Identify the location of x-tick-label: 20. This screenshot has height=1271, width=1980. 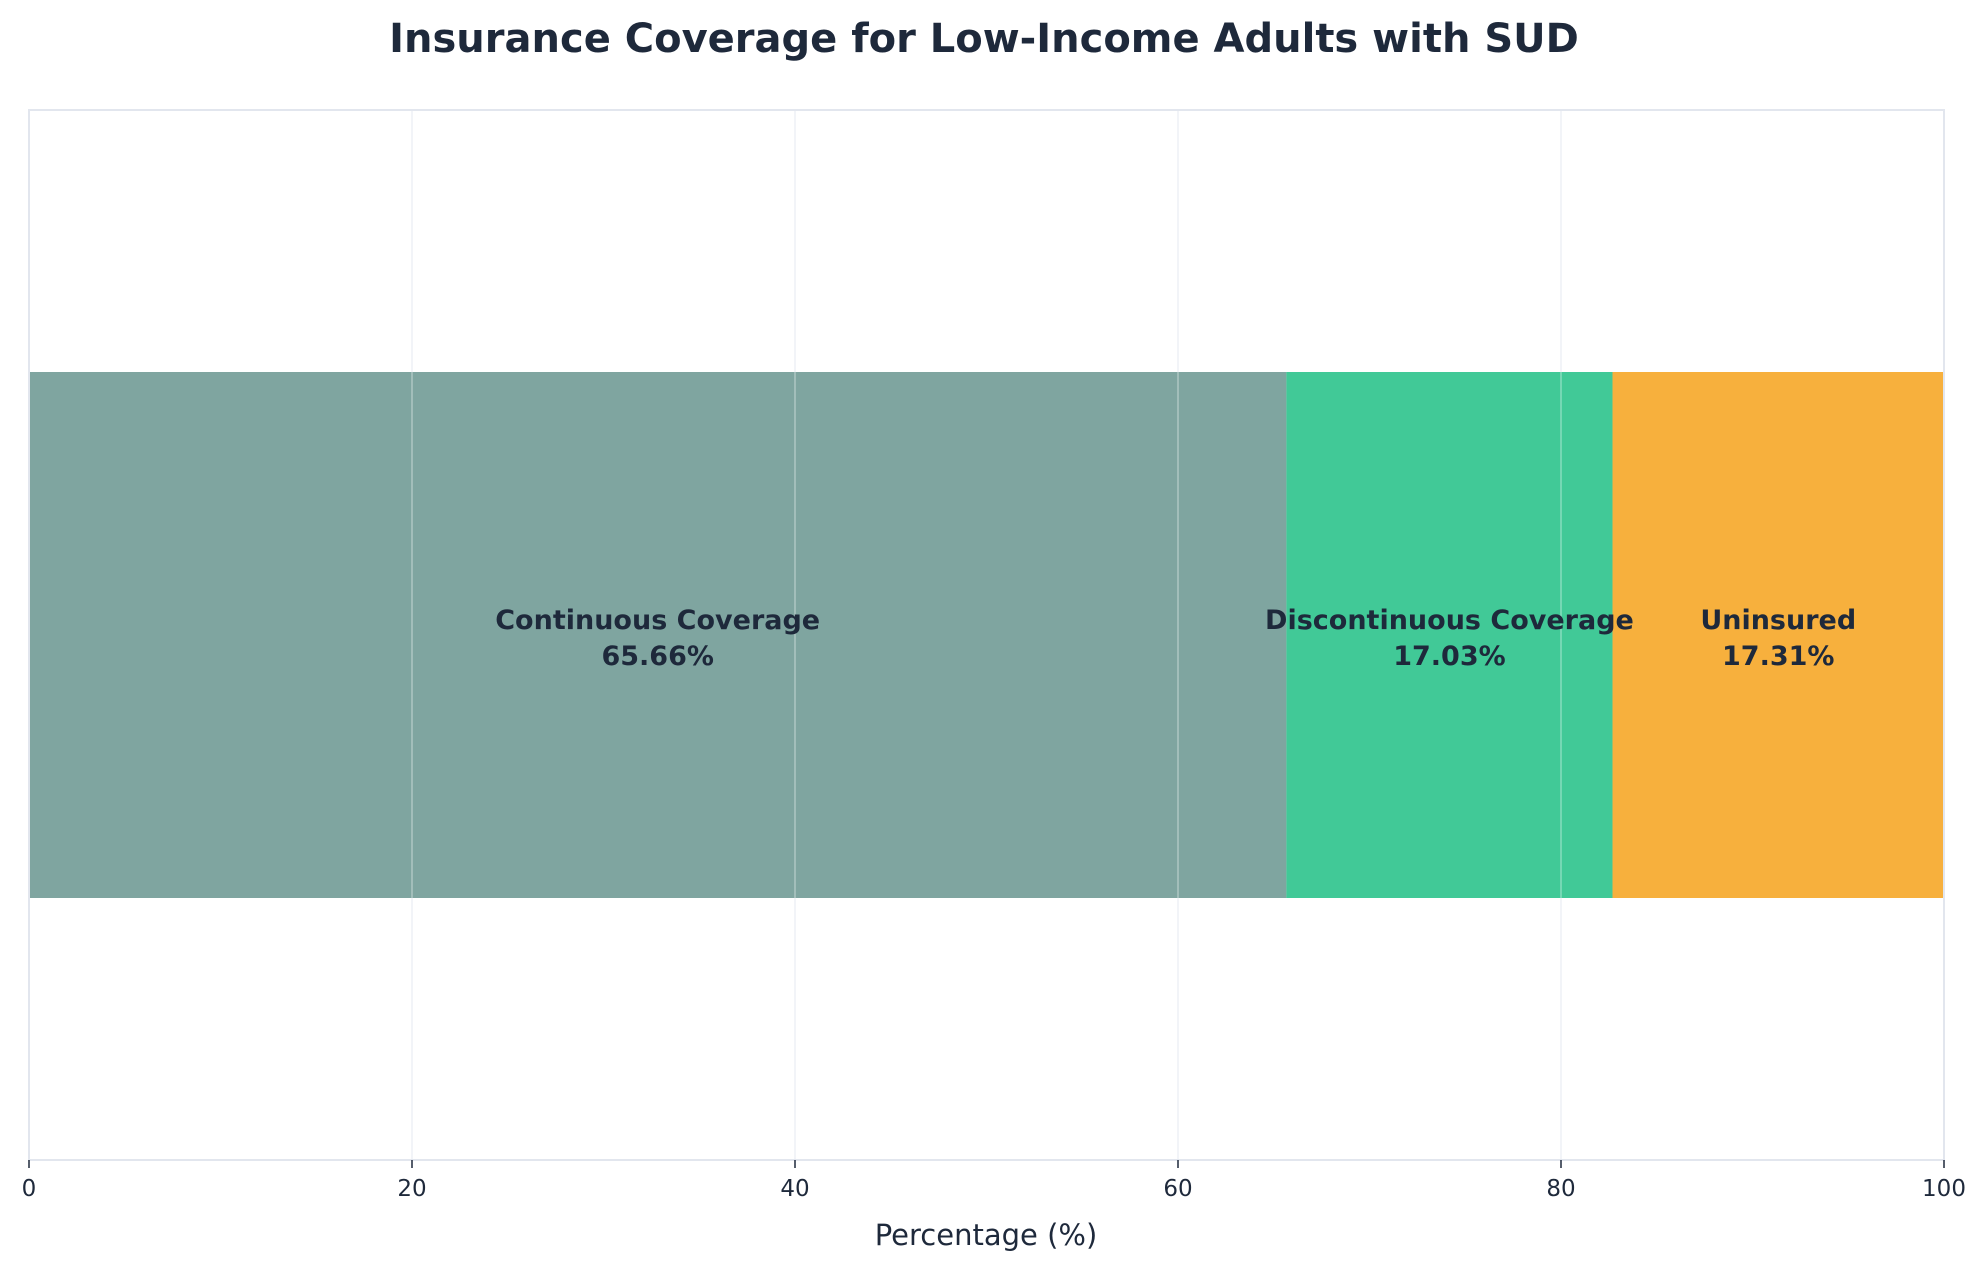
(411, 1189).